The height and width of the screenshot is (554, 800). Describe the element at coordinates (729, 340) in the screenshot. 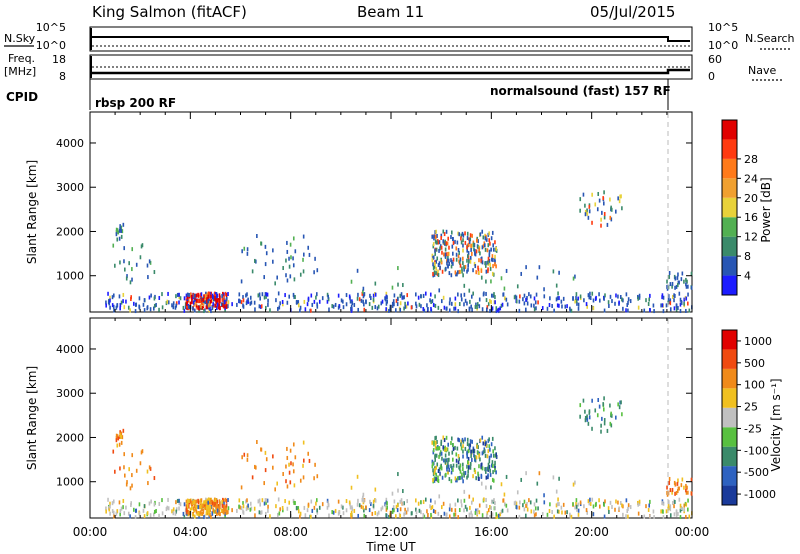

I see `colorbar-segment` at that location.